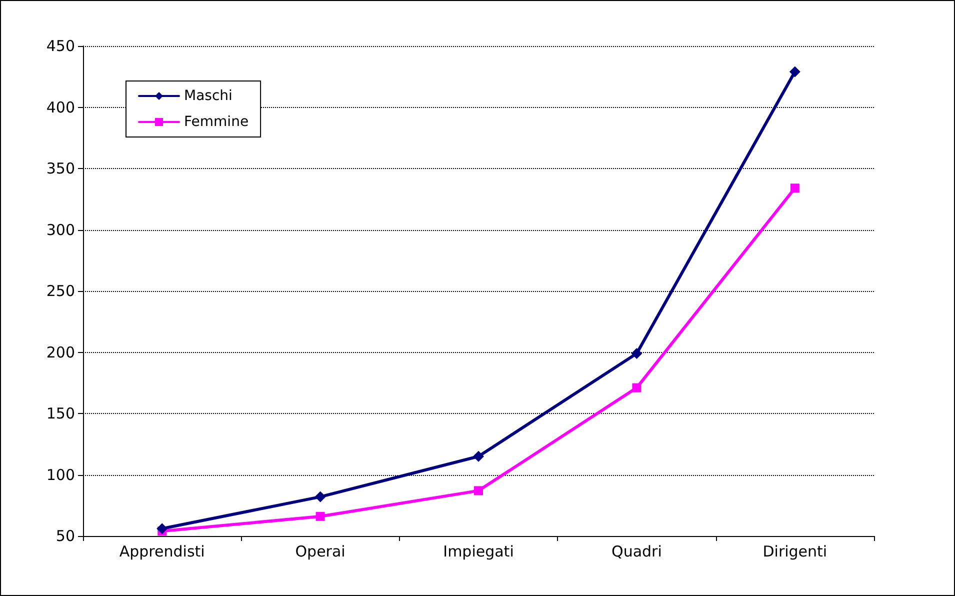  Describe the element at coordinates (60, 291) in the screenshot. I see `y-tick-label: 250` at that location.